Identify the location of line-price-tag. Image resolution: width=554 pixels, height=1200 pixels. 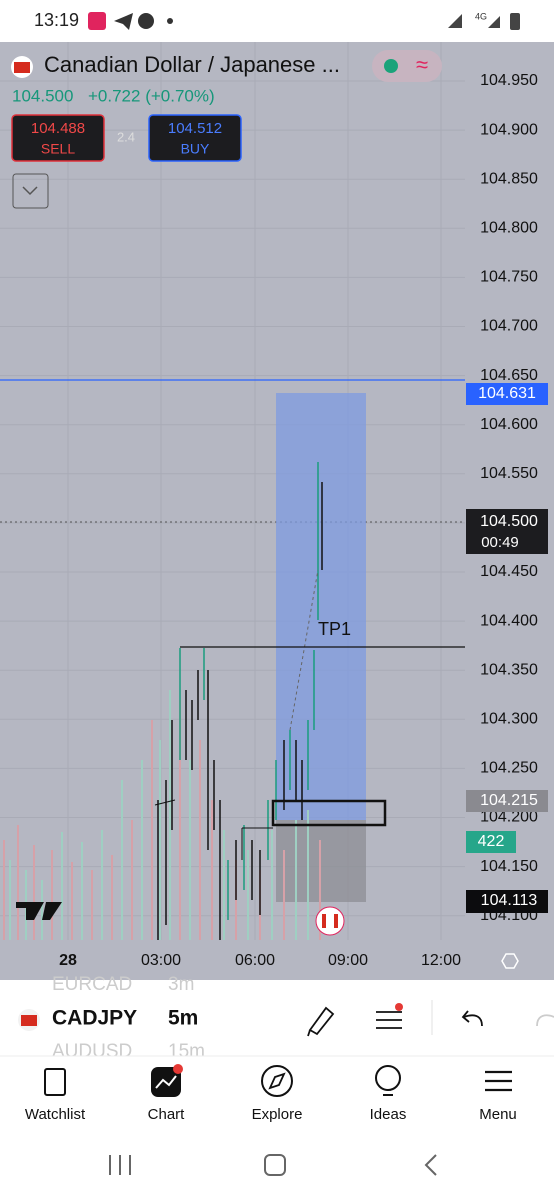
(507, 394).